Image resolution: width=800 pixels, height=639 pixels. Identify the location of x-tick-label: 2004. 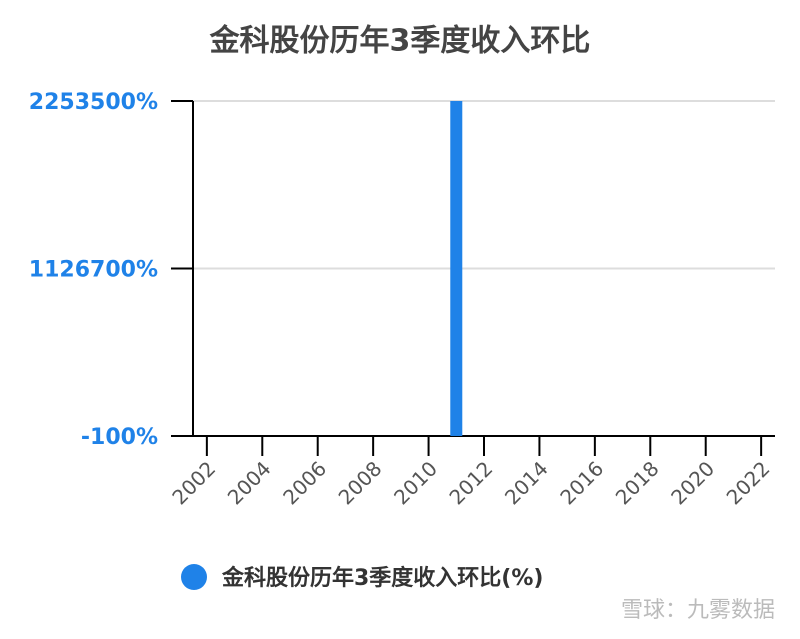
(249, 482).